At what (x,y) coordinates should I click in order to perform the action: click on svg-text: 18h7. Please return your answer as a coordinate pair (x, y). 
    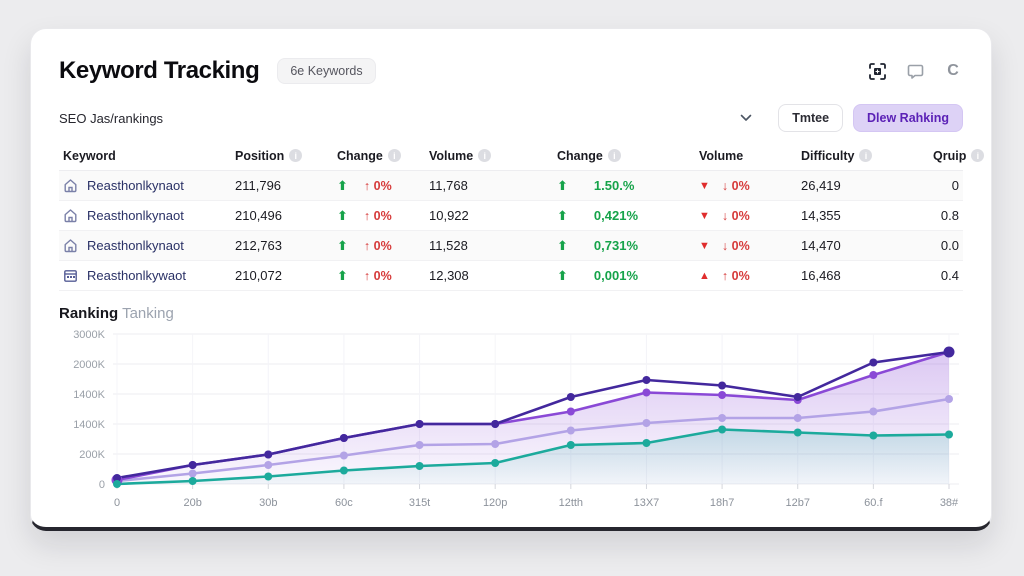
    Looking at the image, I should click on (722, 503).